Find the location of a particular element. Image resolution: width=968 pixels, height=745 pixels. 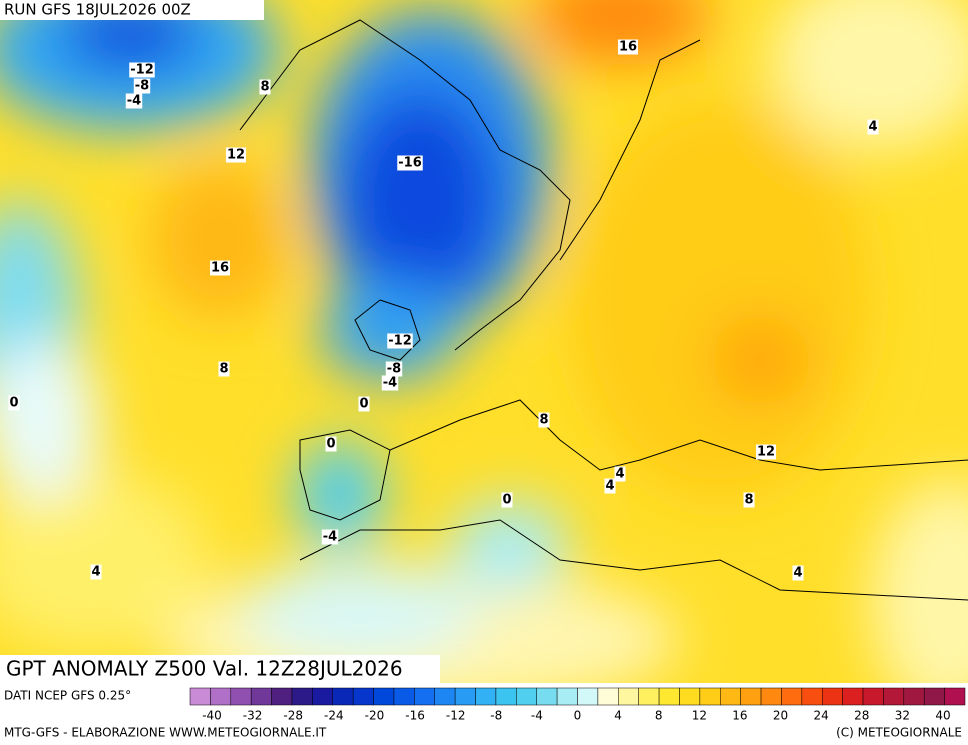

colorbar-label: 24 is located at coordinates (821, 716).